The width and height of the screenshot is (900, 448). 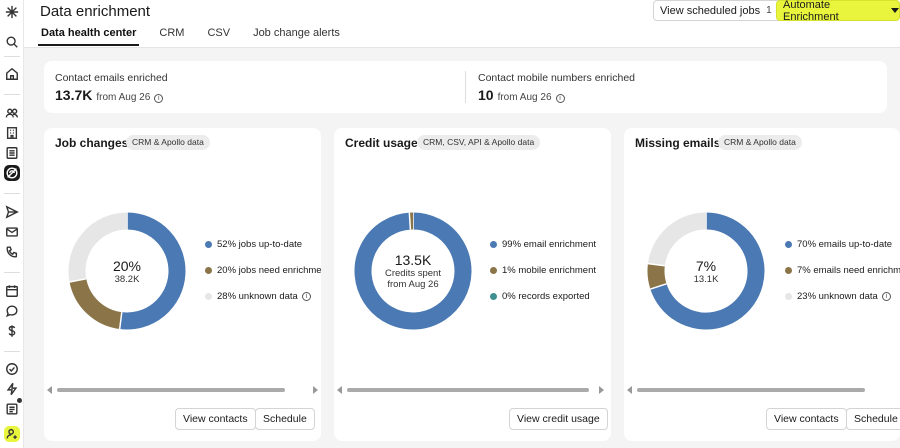 I want to click on divider, so click(x=465, y=87).